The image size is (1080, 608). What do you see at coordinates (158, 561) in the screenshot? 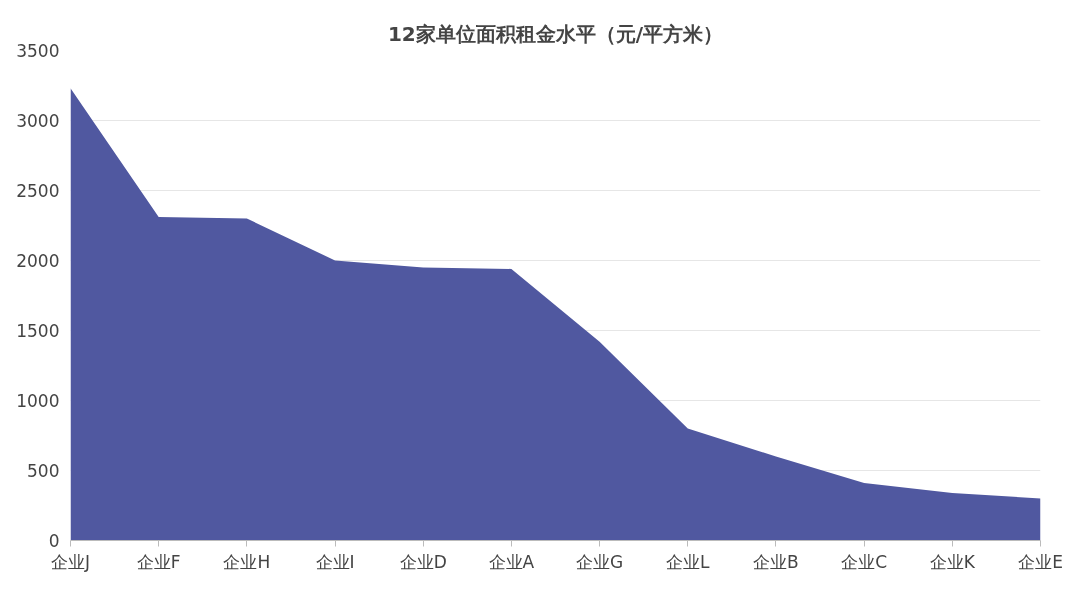
I see `x-tick-label: 企业F` at bounding box center [158, 561].